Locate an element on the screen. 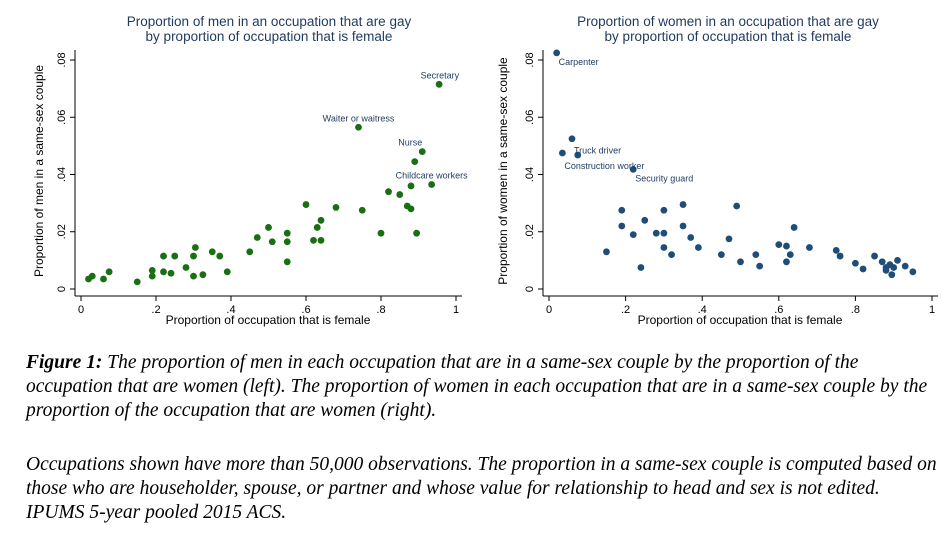 The width and height of the screenshot is (952, 541). chart-2-y-tick-label: .08 is located at coordinates (530, 59).